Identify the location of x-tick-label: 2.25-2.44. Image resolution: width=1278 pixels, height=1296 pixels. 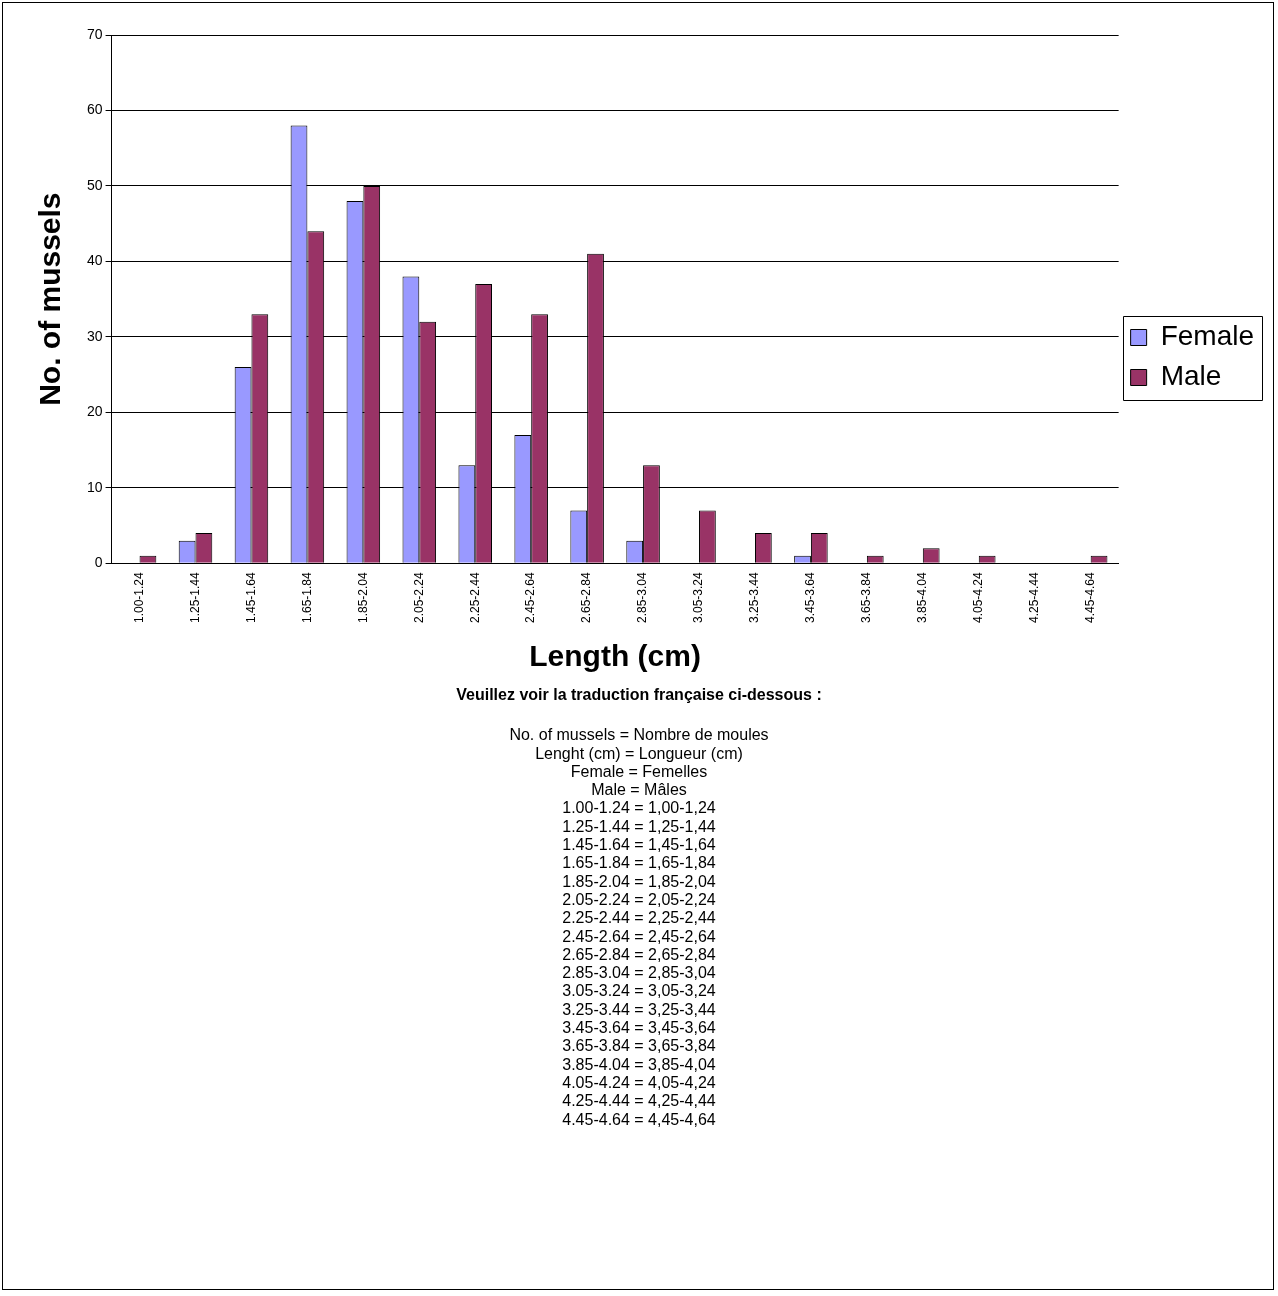
(474, 597).